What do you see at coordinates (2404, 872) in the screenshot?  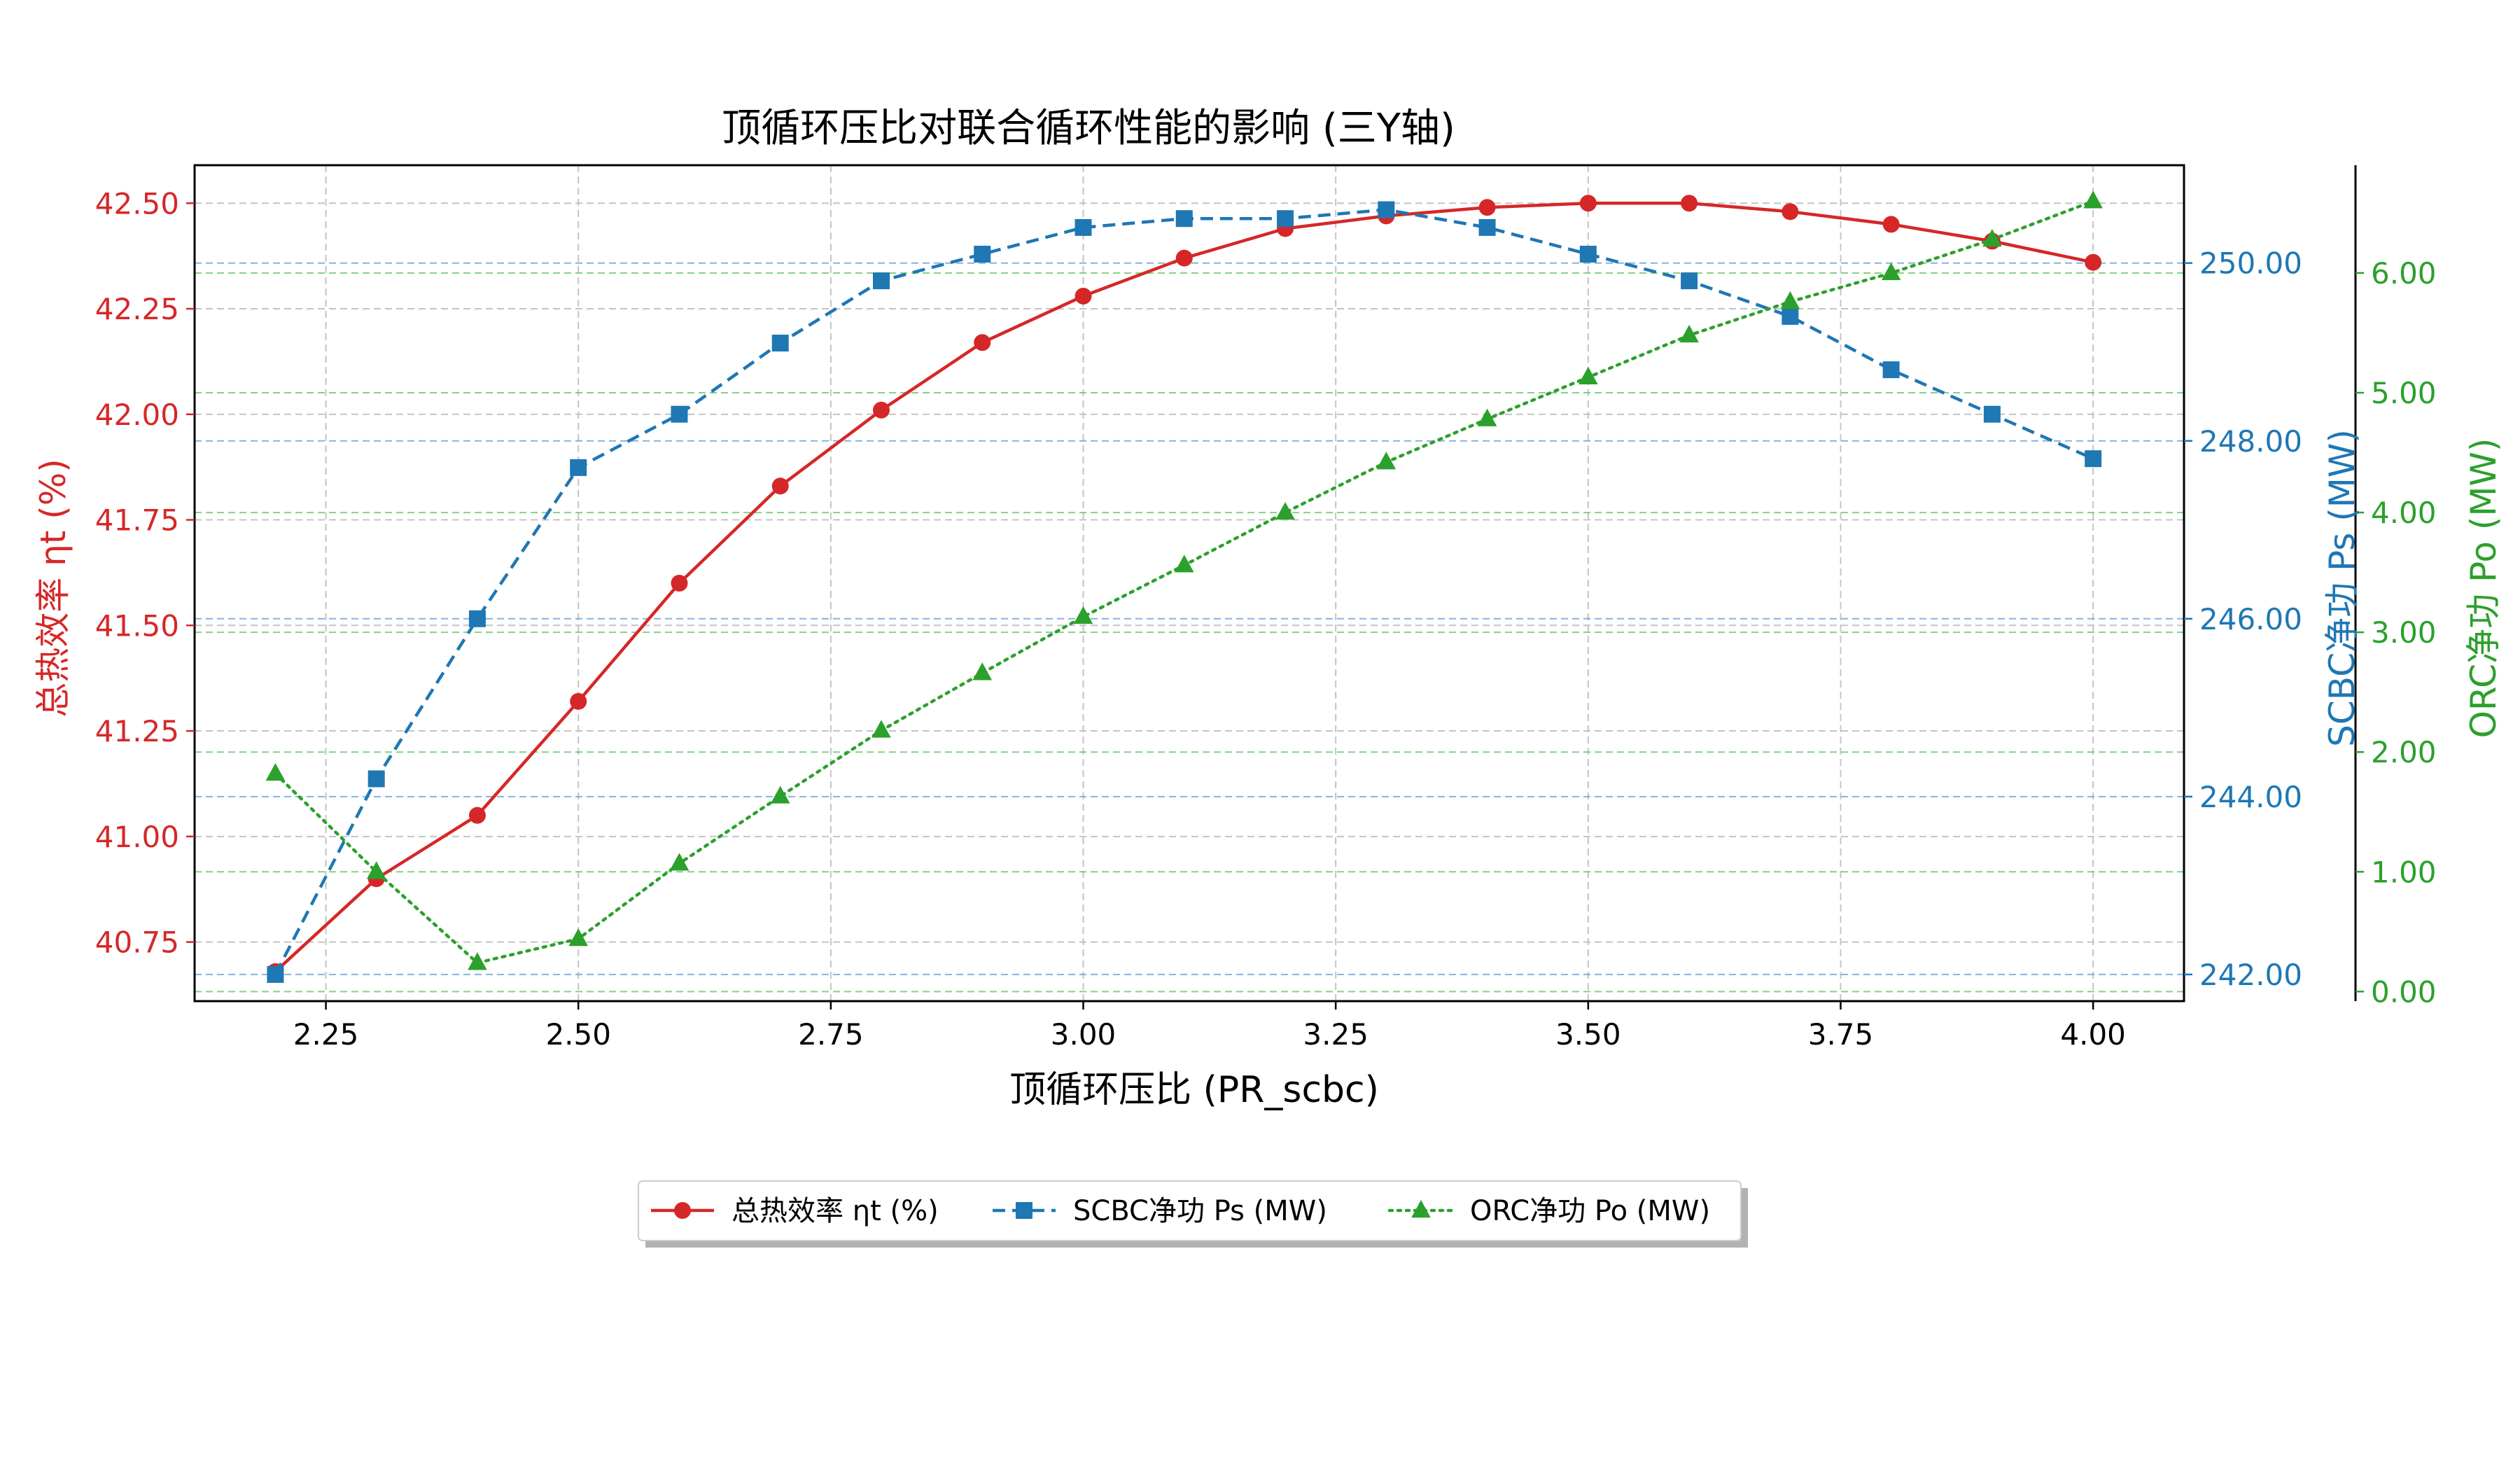 I see `y3-tick-label: 1.00` at bounding box center [2404, 872].